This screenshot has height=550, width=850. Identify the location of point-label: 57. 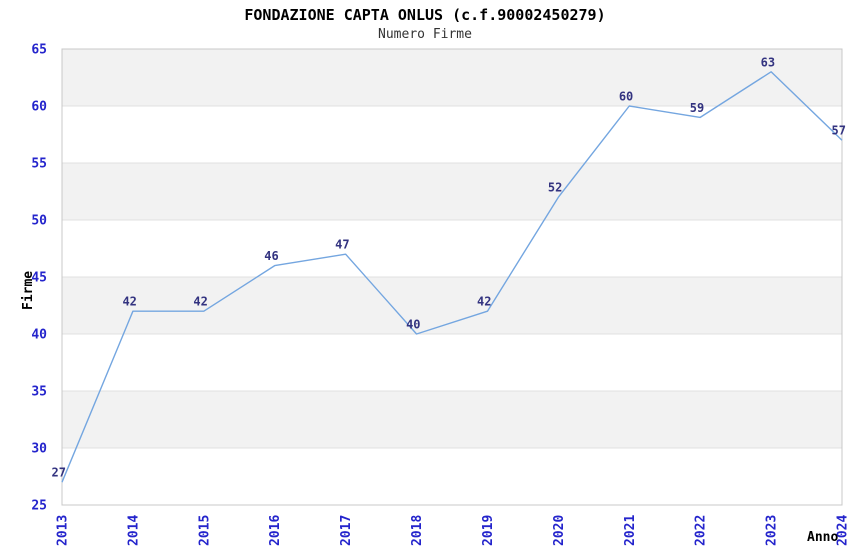
(839, 131).